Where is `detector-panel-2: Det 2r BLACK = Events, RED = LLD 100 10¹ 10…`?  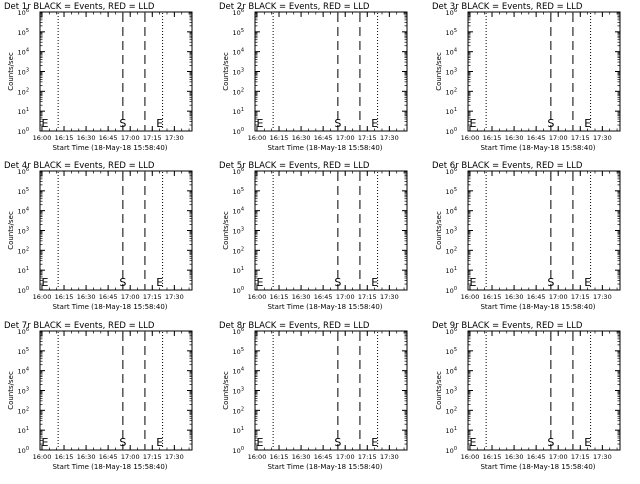
detector-panel-2: Det 2r BLACK = Events, RED = LLD 100 10¹ 10… is located at coordinates (313, 77).